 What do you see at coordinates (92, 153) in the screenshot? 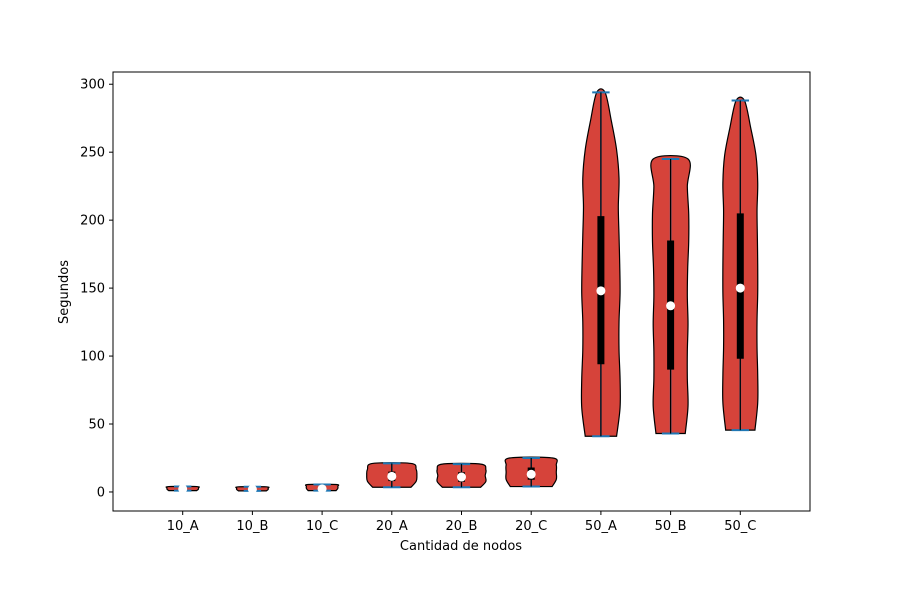
I see `y-tick-label: 250` at bounding box center [92, 153].